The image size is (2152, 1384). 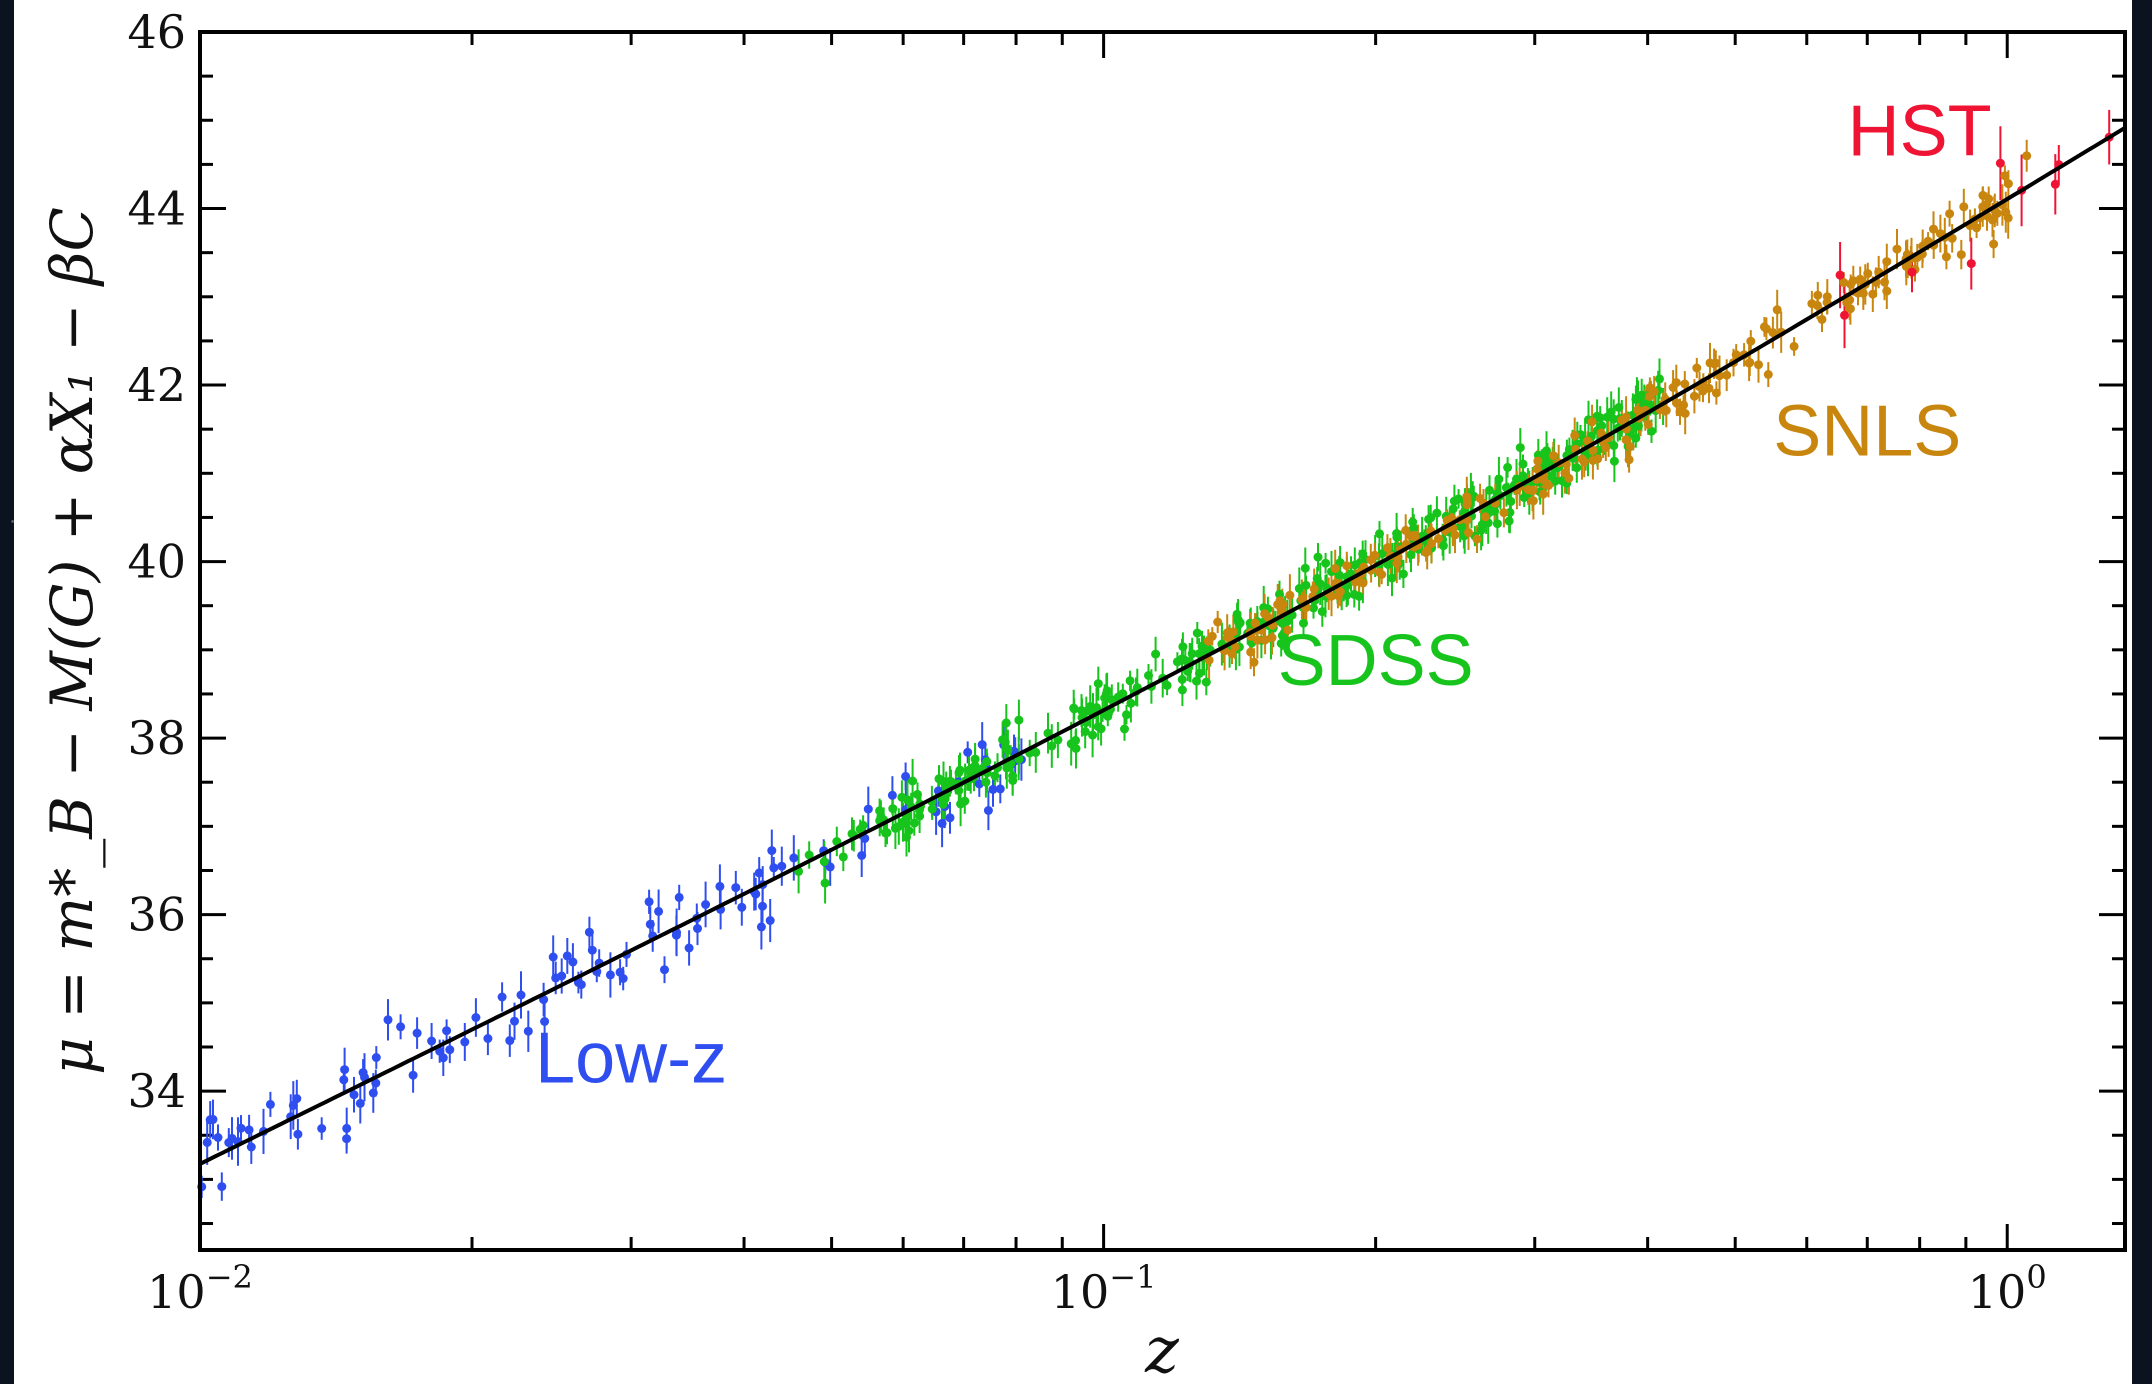 I want to click on y-tick-label: 42, so click(x=156, y=385).